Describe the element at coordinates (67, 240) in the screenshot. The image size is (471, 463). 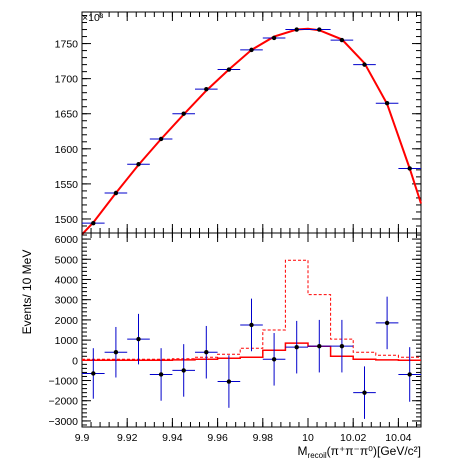
I see `bottom-ytick-label: 6000` at that location.